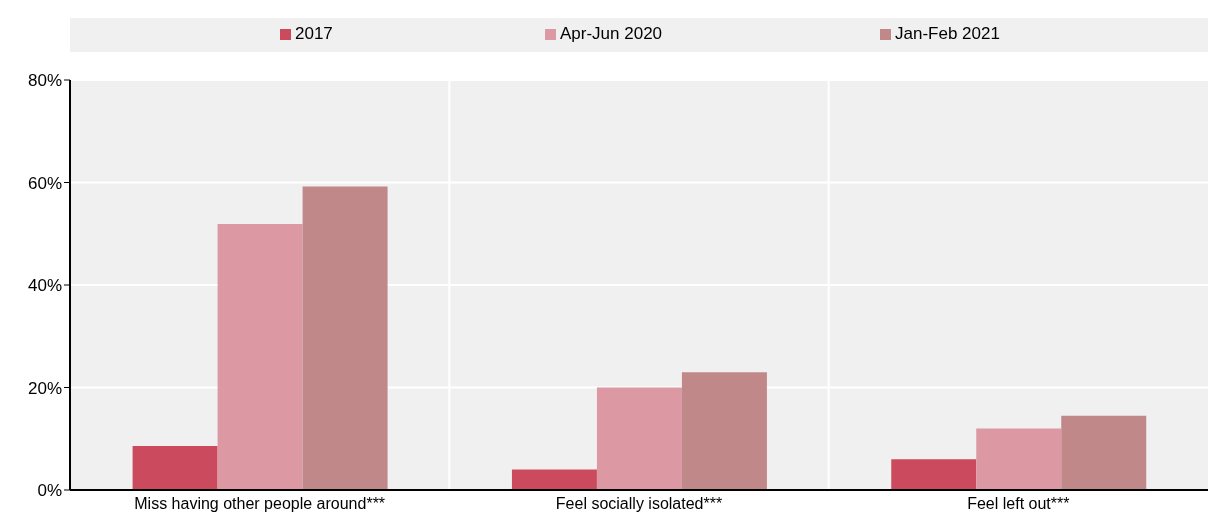 This screenshot has height=517, width=1208. Describe the element at coordinates (44, 183) in the screenshot. I see `y-tick-label: 60%` at that location.